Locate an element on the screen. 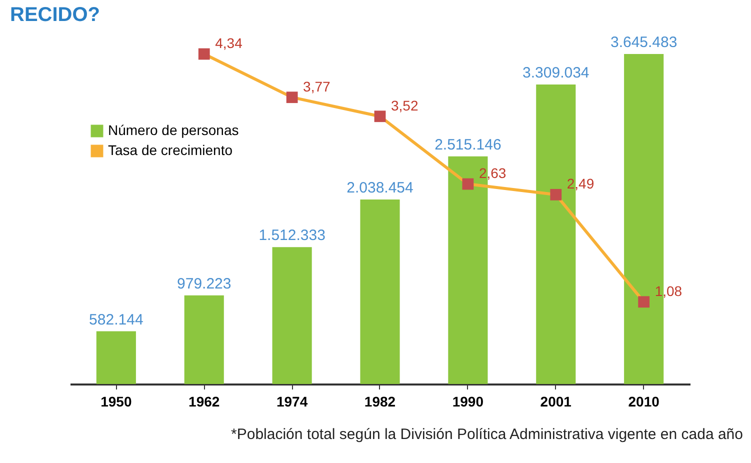 Image resolution: width=751 pixels, height=463 pixels. chart-title: RECIDO? is located at coordinates (55, 15).